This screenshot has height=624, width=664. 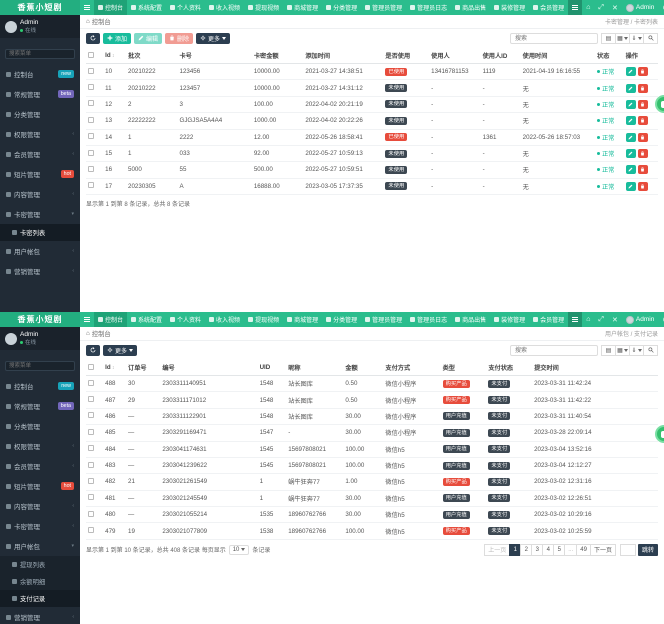 I want to click on sidebar-subitem-1: 余额明细, so click(x=40, y=581).